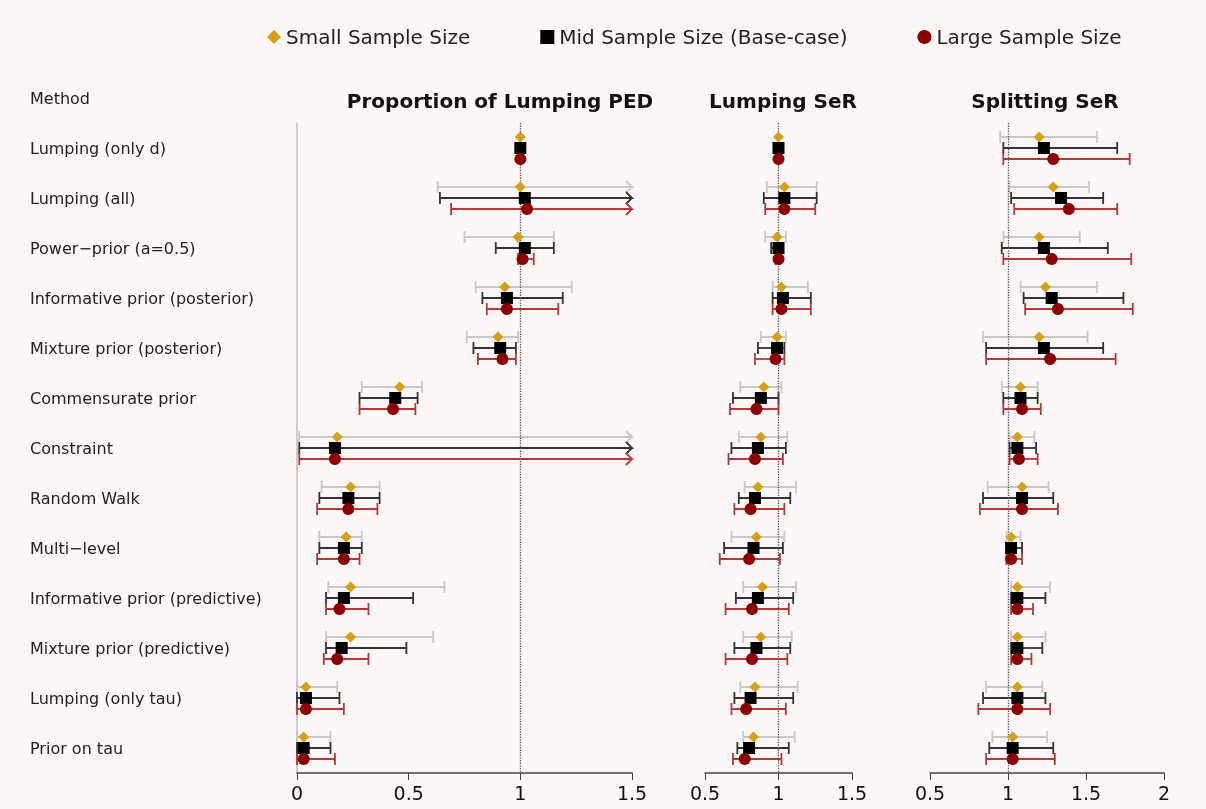 This screenshot has width=1206, height=809. What do you see at coordinates (1164, 792) in the screenshot?
I see `x-tick-label: 2` at bounding box center [1164, 792].